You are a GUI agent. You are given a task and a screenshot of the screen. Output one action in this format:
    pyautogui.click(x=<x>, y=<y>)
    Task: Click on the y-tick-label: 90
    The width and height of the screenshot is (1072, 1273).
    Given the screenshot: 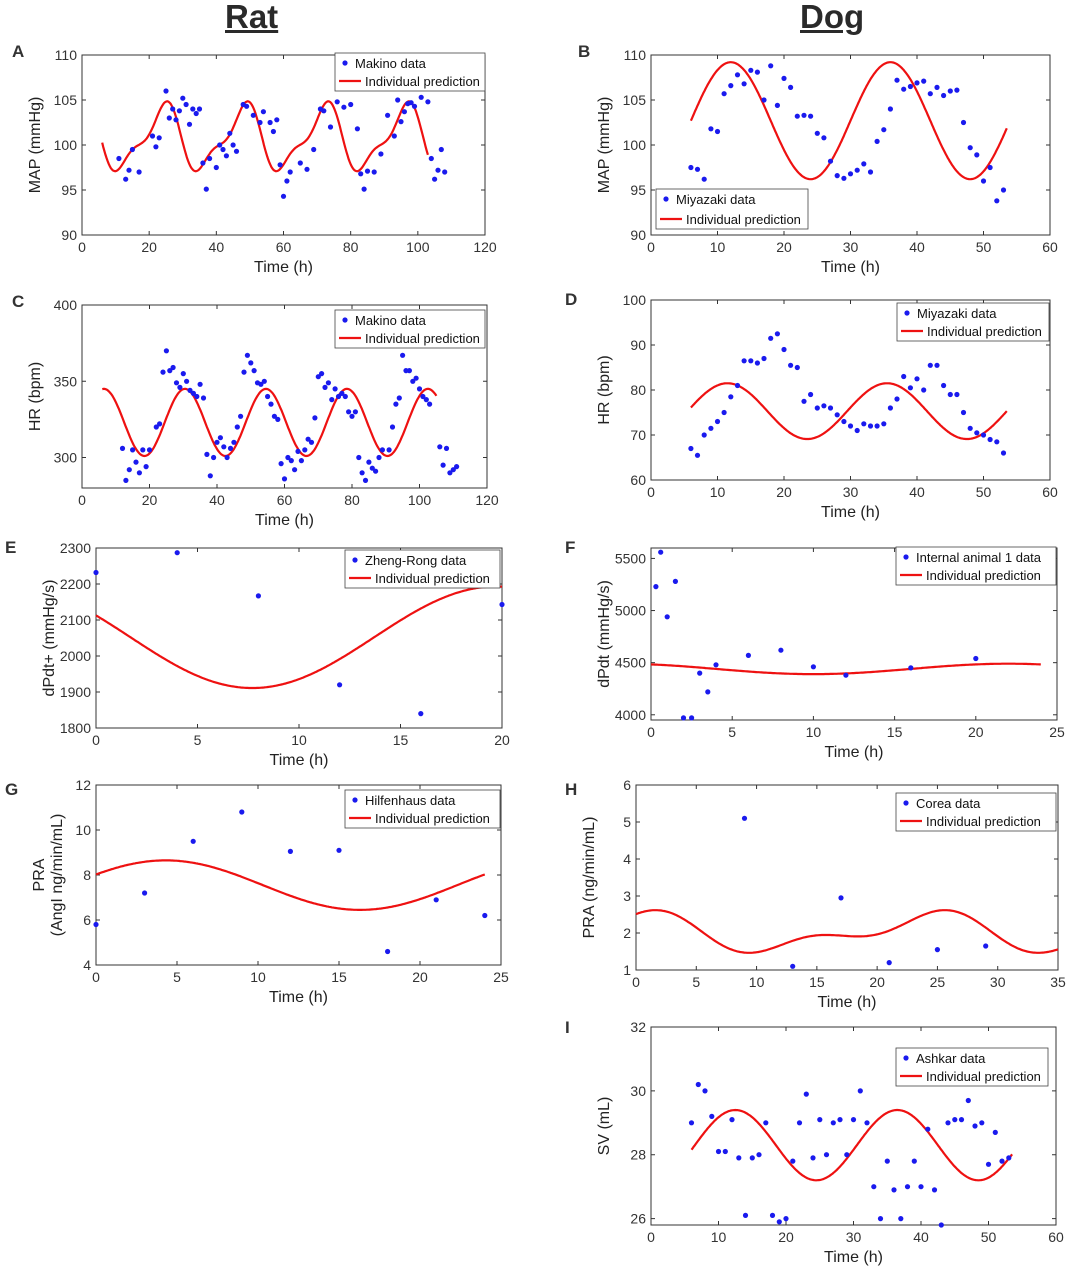 What is the action you would take?
    pyautogui.click(x=638, y=345)
    